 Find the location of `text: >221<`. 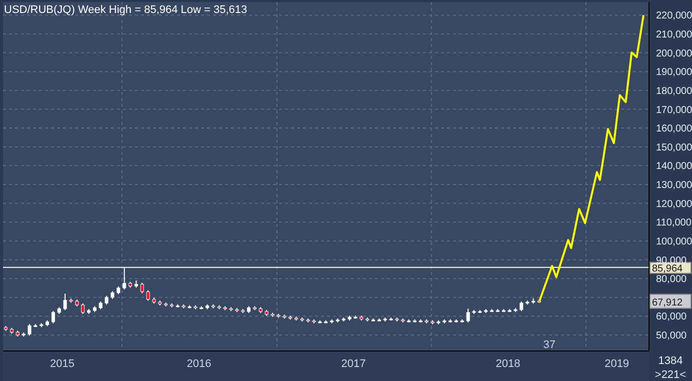

text: >221< is located at coordinates (670, 375).